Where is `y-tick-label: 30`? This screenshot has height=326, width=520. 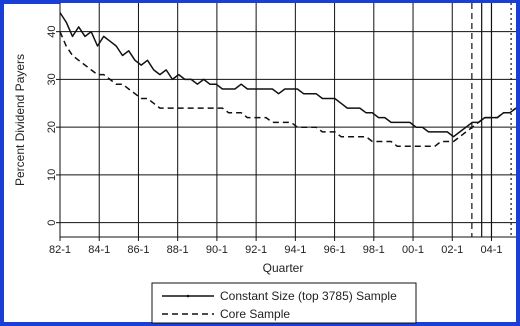 y-tick-label: 30 is located at coordinates (52, 79).